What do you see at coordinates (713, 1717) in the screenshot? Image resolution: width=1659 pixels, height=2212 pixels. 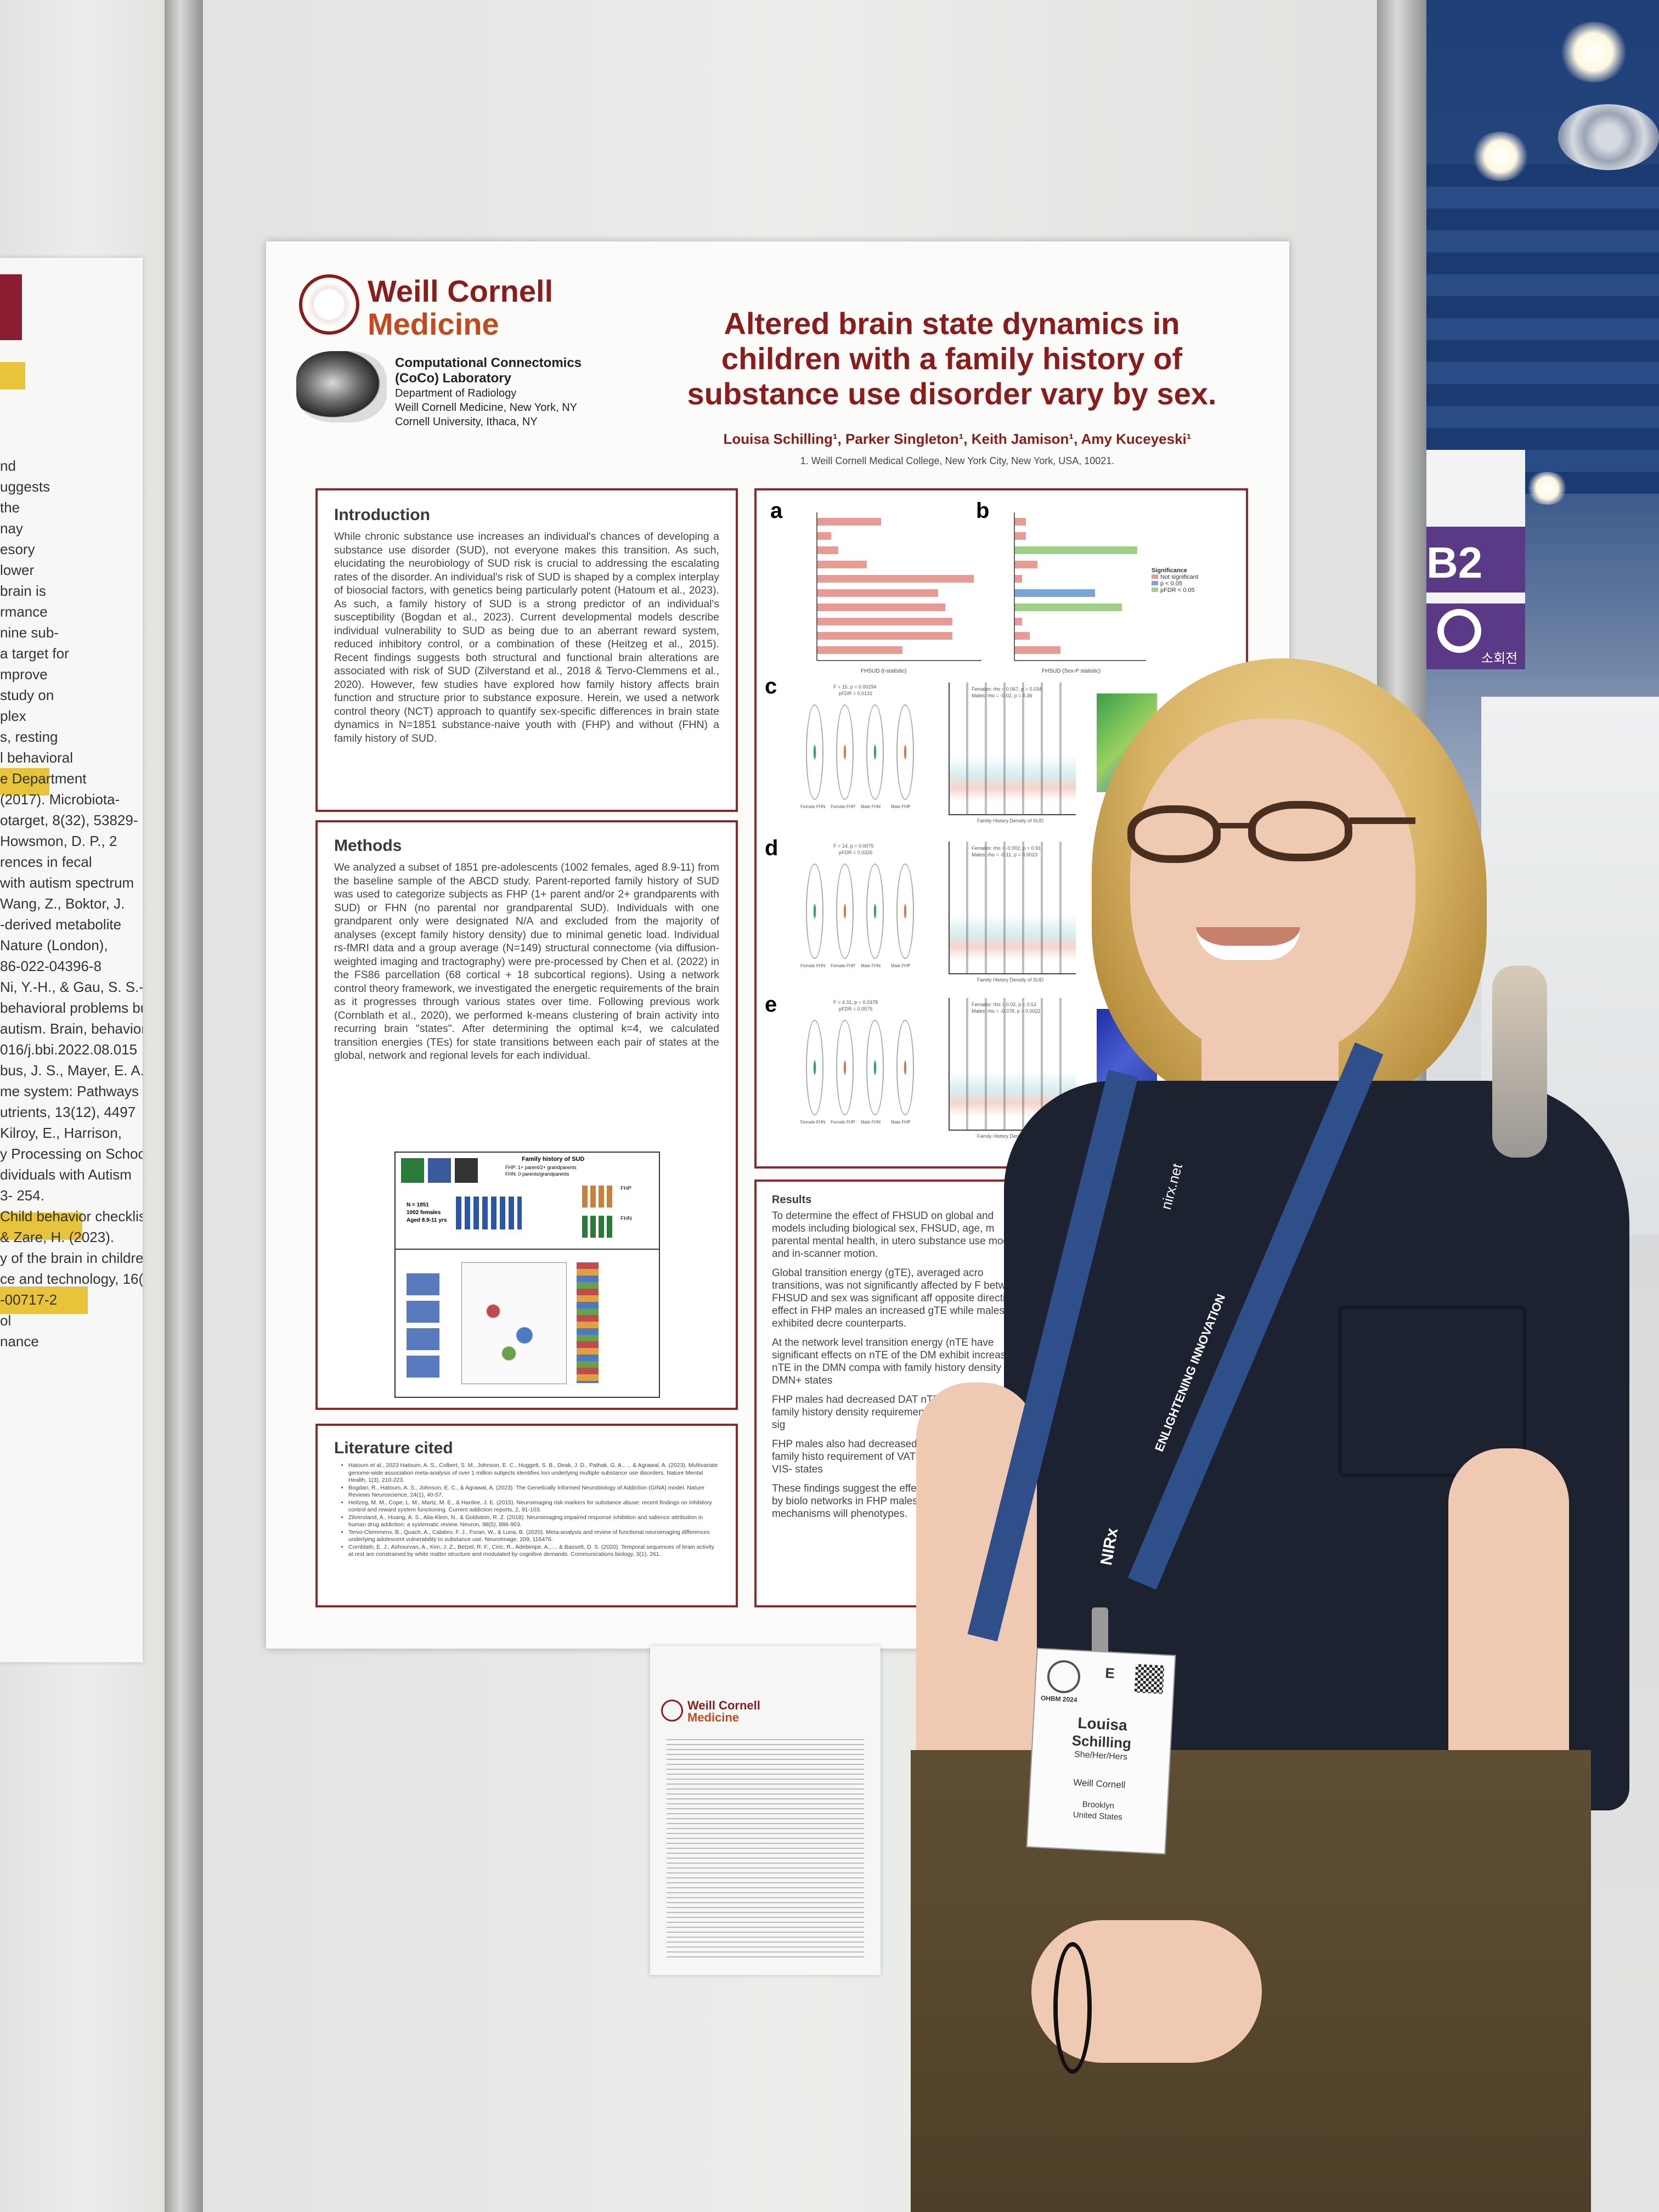 I see `handout-logo-line2: Medicine` at bounding box center [713, 1717].